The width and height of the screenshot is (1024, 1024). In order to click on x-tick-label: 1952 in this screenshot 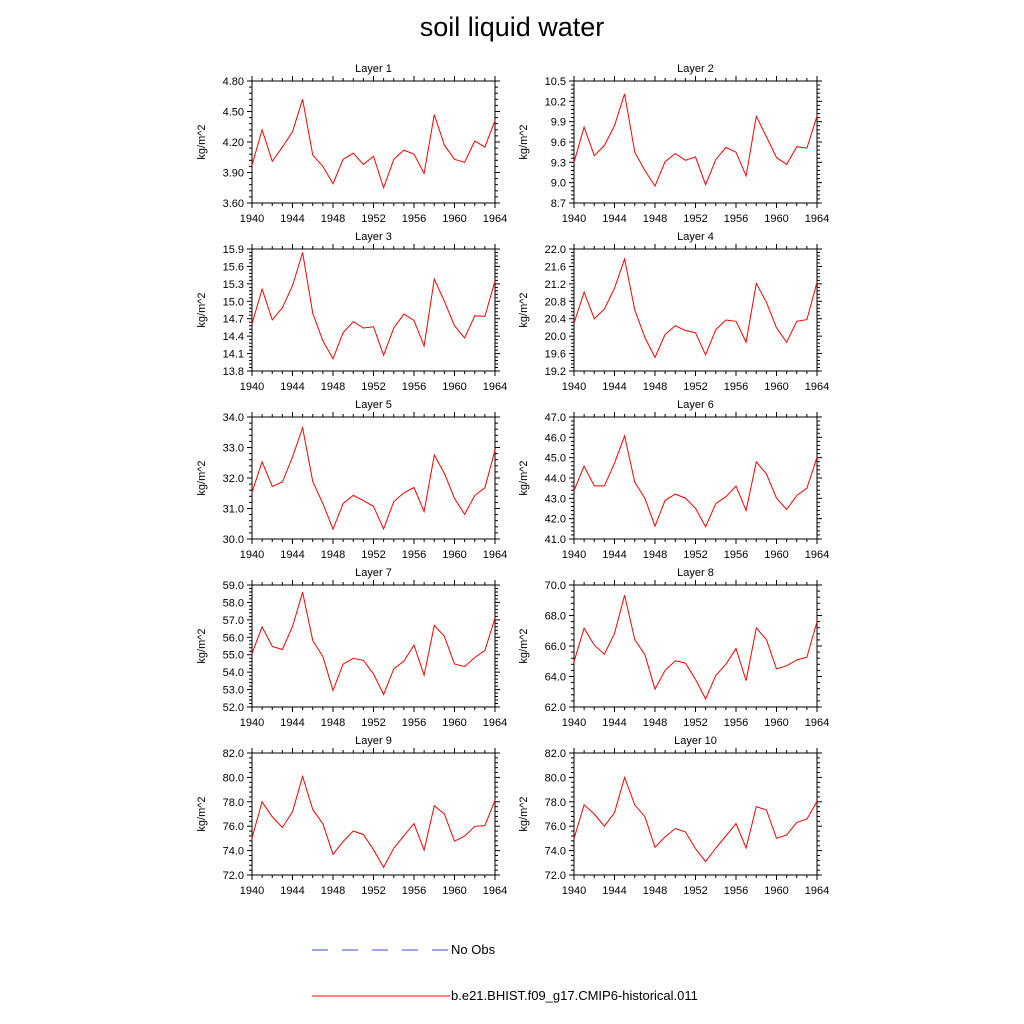, I will do `click(695, 555)`.